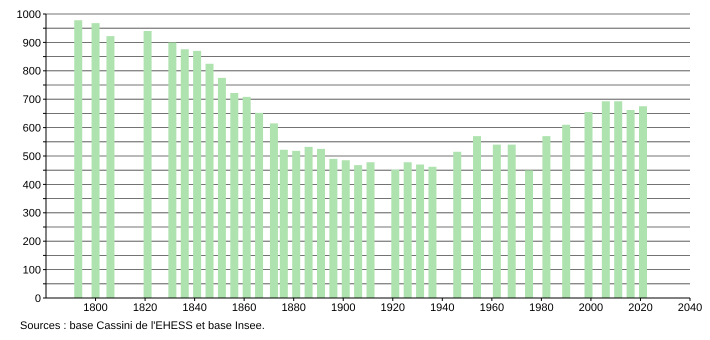 This screenshot has width=710, height=340. Describe the element at coordinates (492, 308) in the screenshot. I see `x-tick-label: 1960` at that location.